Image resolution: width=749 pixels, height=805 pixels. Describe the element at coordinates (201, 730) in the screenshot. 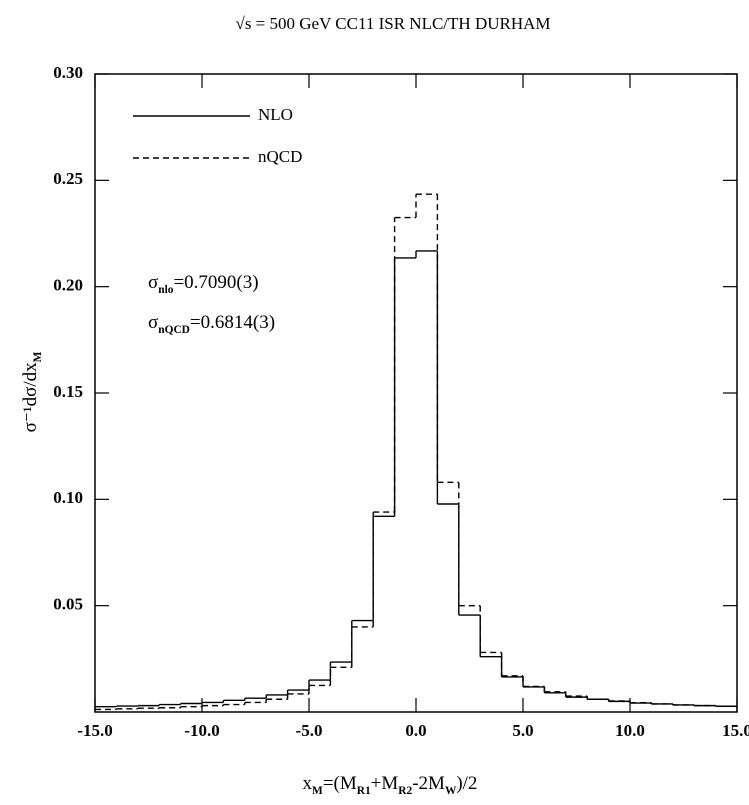

I see `x-tick-label: -10.0` at that location.